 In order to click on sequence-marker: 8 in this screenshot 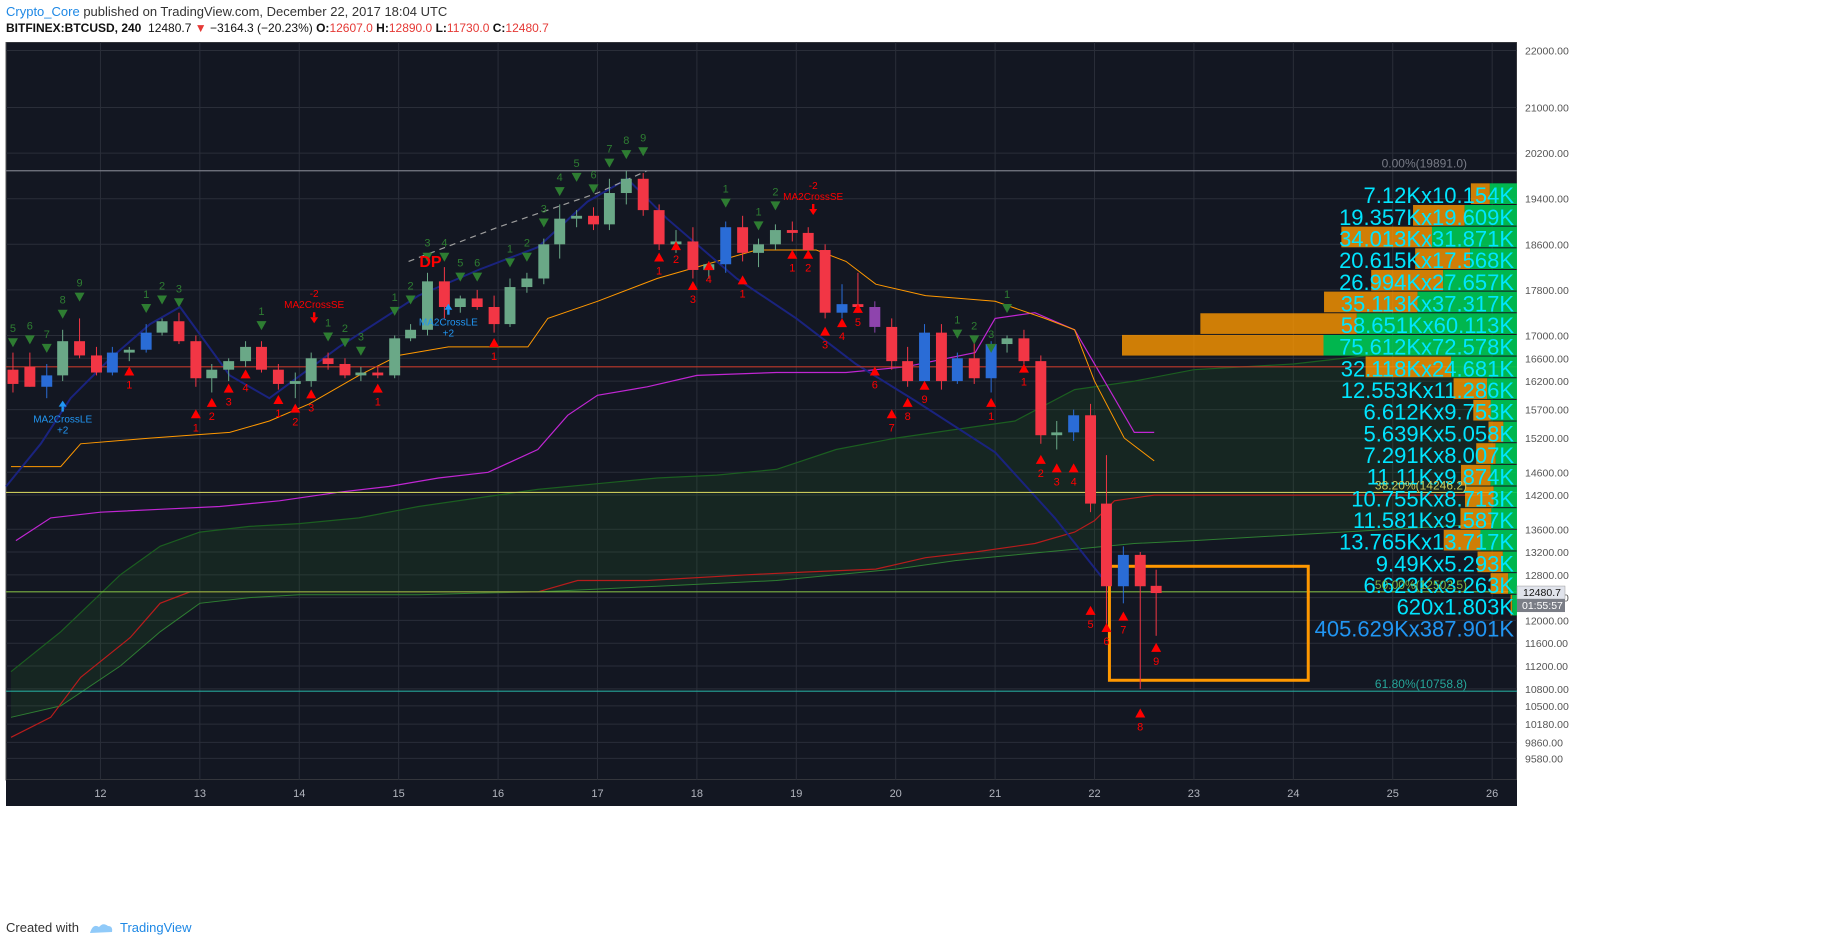, I will do `click(1140, 720)`.